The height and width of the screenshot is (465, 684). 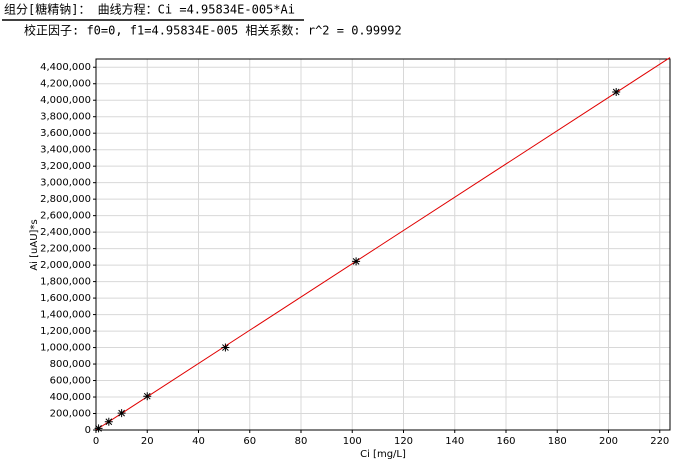 What do you see at coordinates (96, 441) in the screenshot?
I see `x-tick-label: 0` at bounding box center [96, 441].